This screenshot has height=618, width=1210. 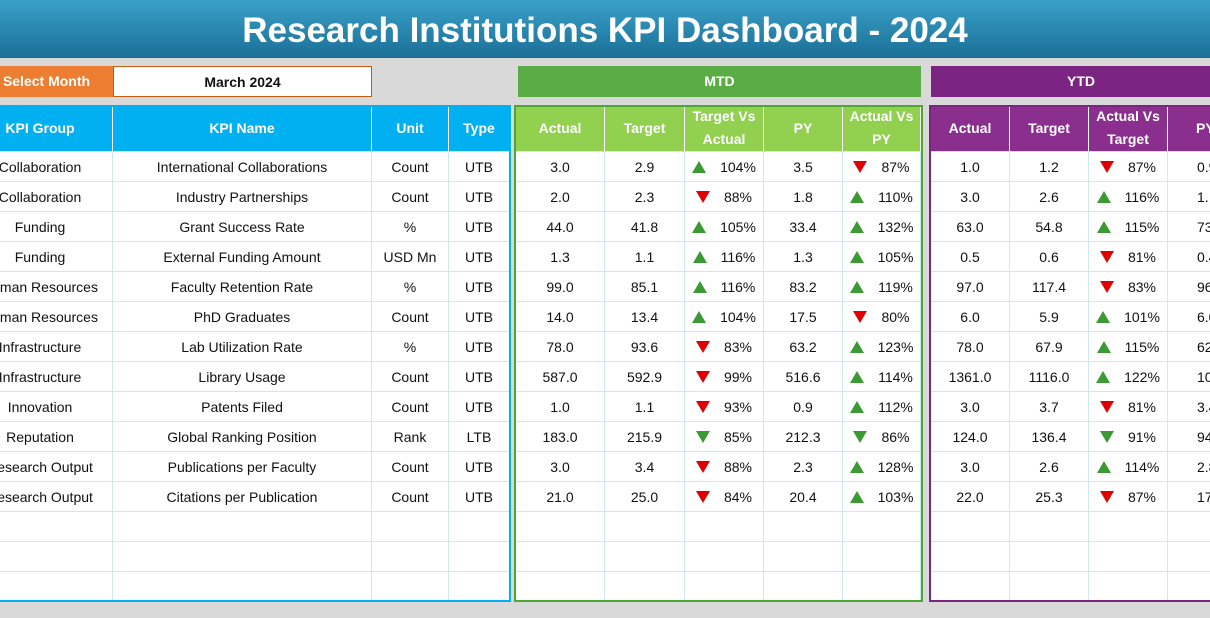 I want to click on table-cell: 116%, so click(x=724, y=257).